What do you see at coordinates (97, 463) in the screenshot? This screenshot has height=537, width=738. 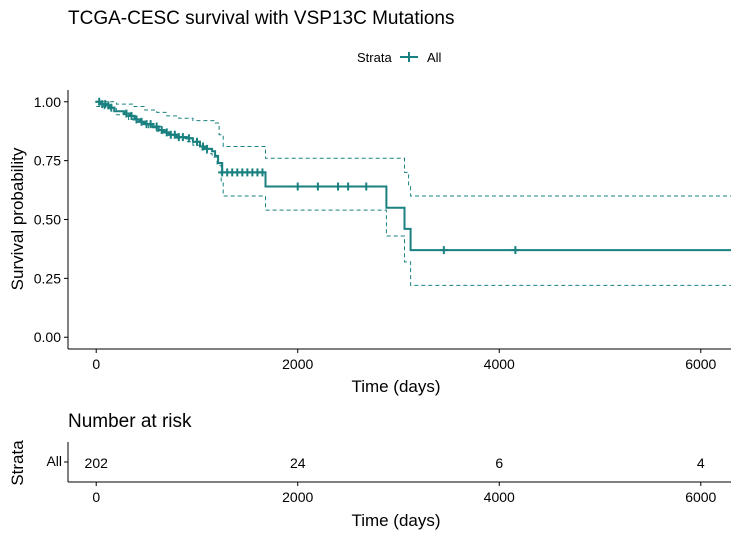 I see `risk-value: 202` at bounding box center [97, 463].